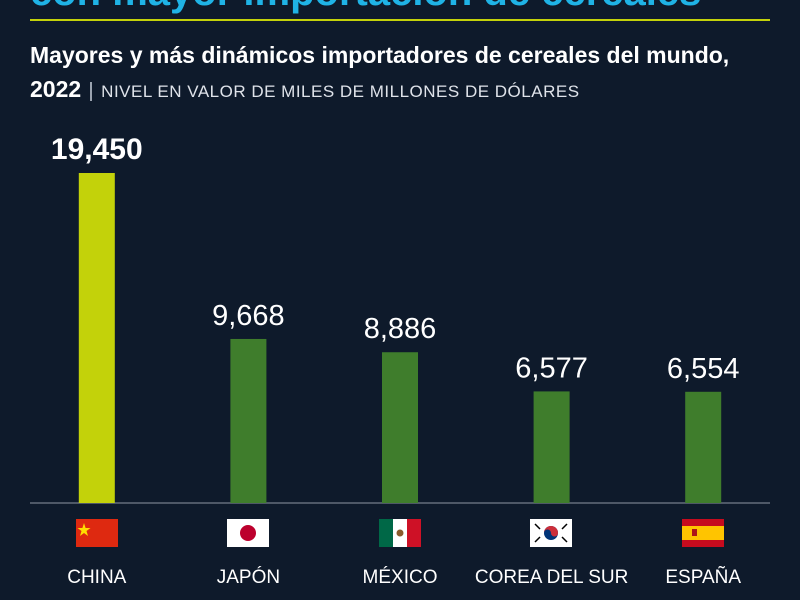 The image size is (800, 600). Describe the element at coordinates (96, 577) in the screenshot. I see `x-tick-label: CHINA` at that location.